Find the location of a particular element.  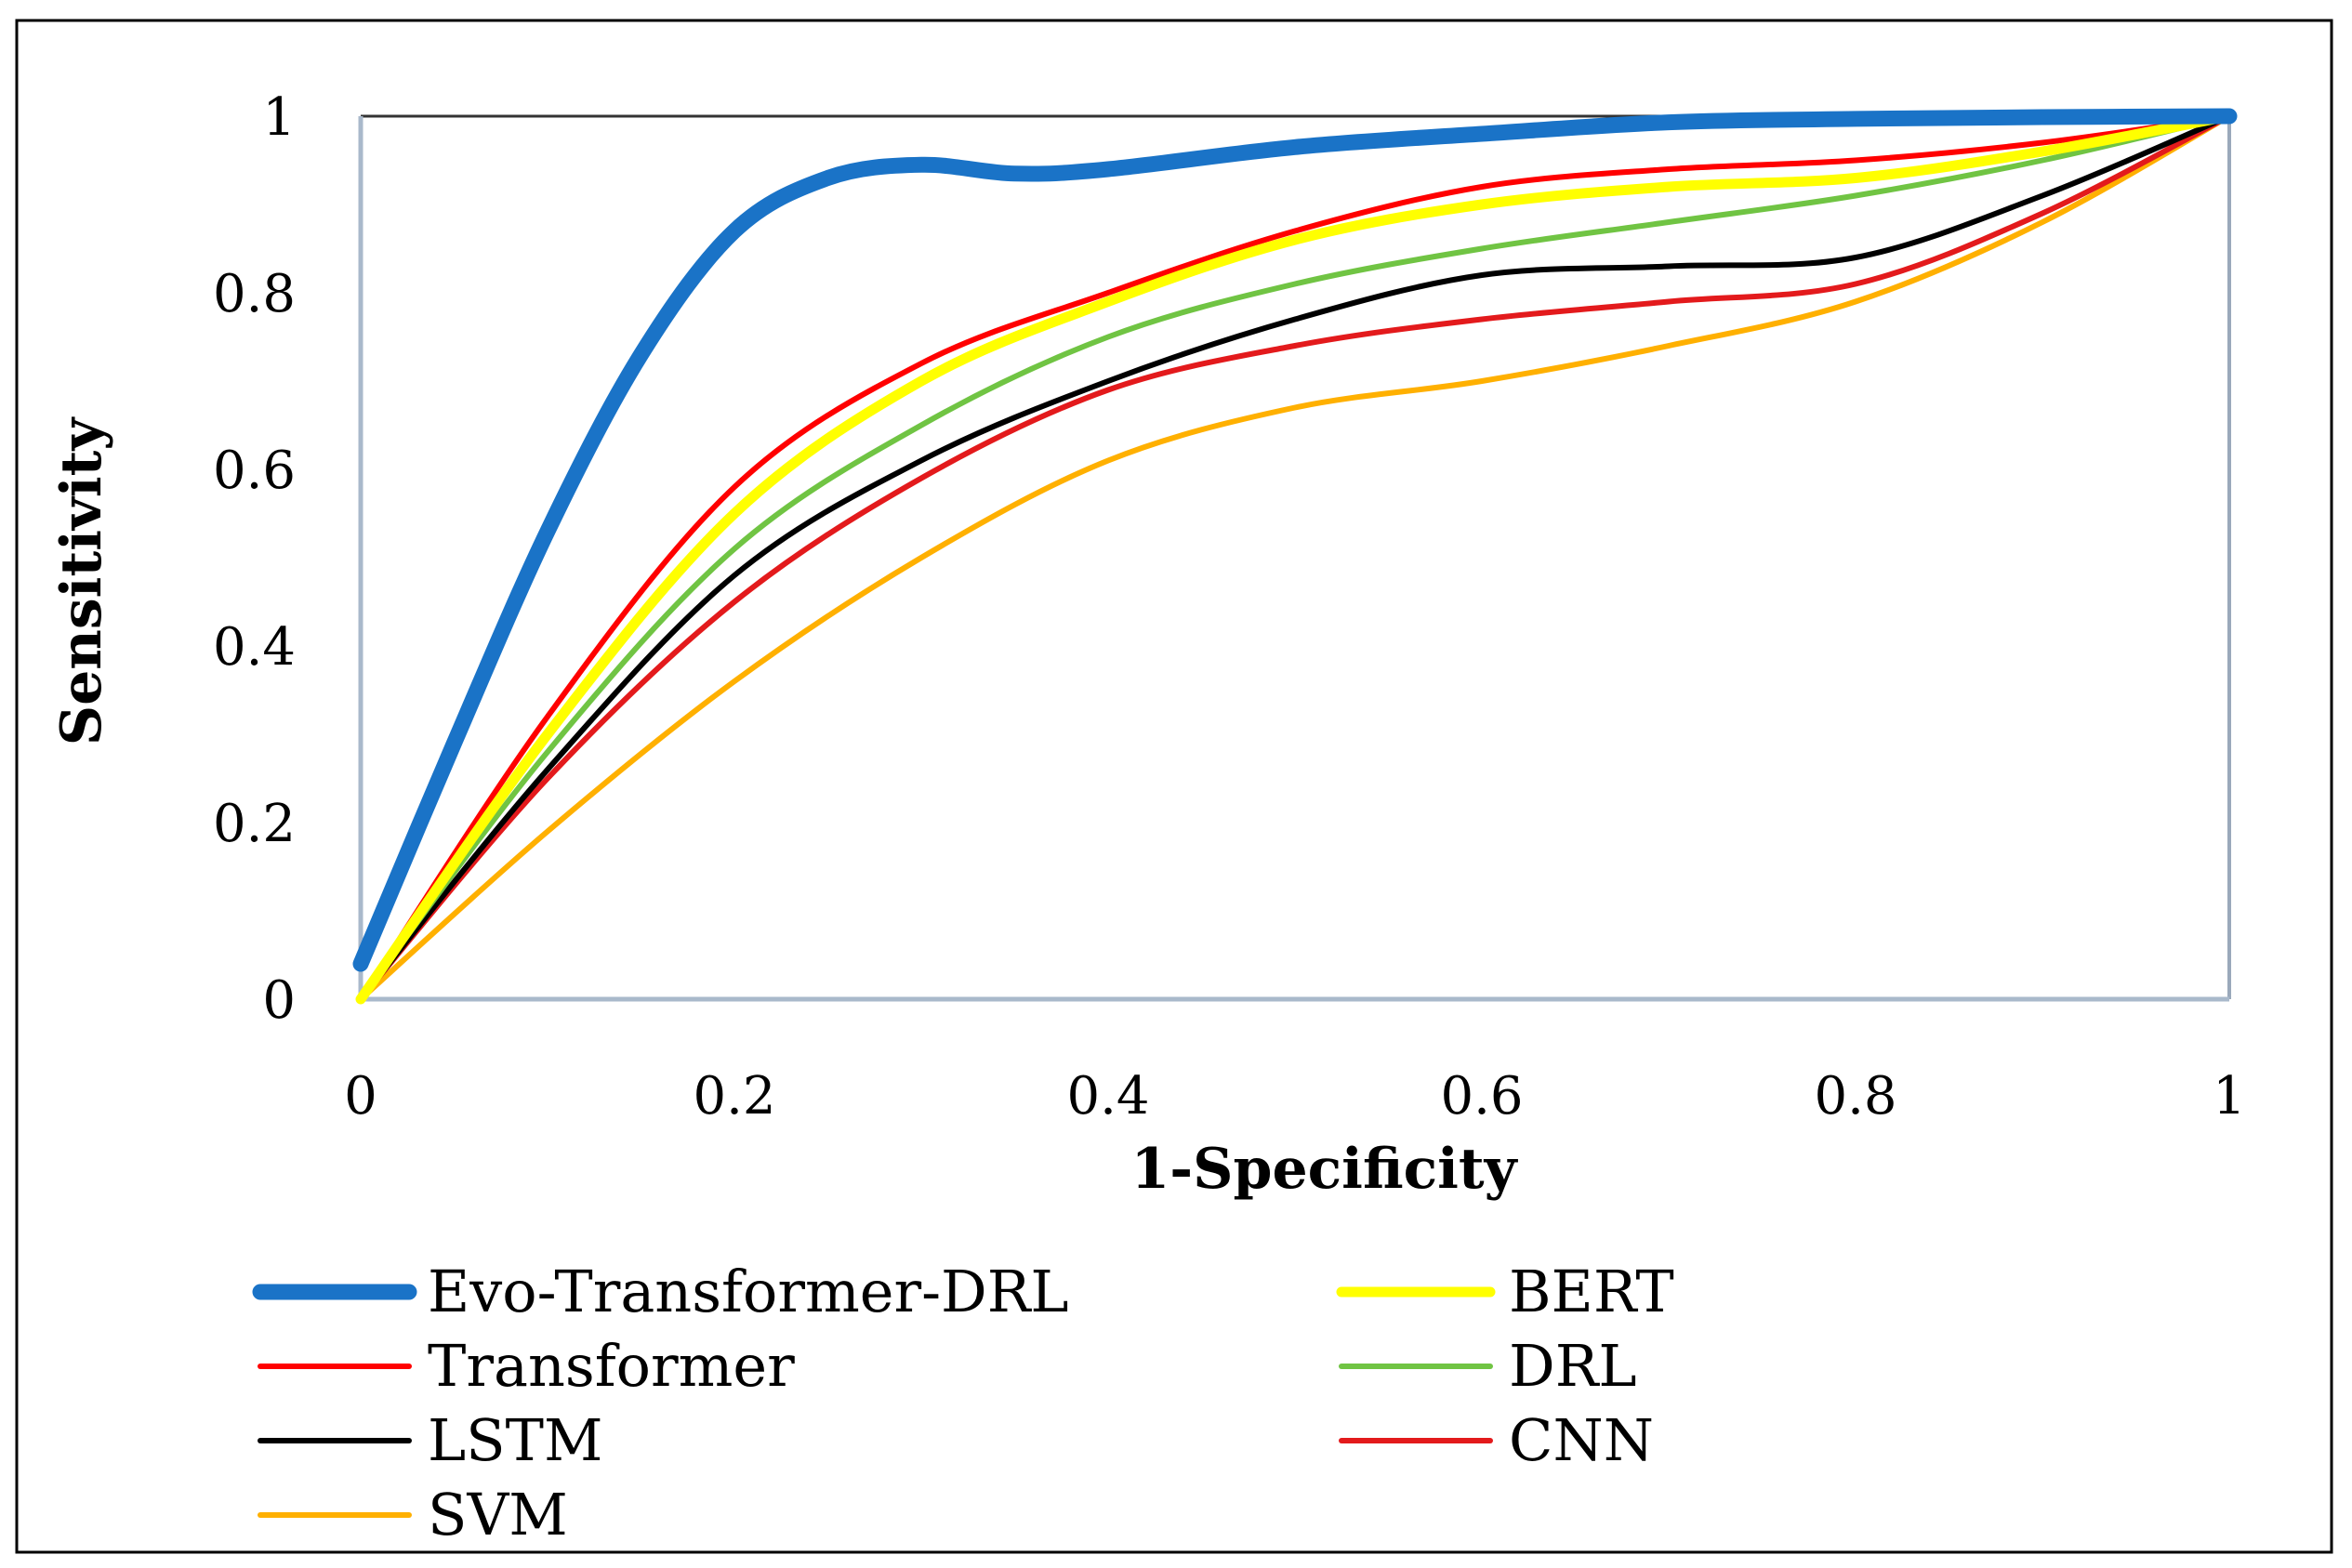

legend-label: LSTM is located at coordinates (515, 1440).